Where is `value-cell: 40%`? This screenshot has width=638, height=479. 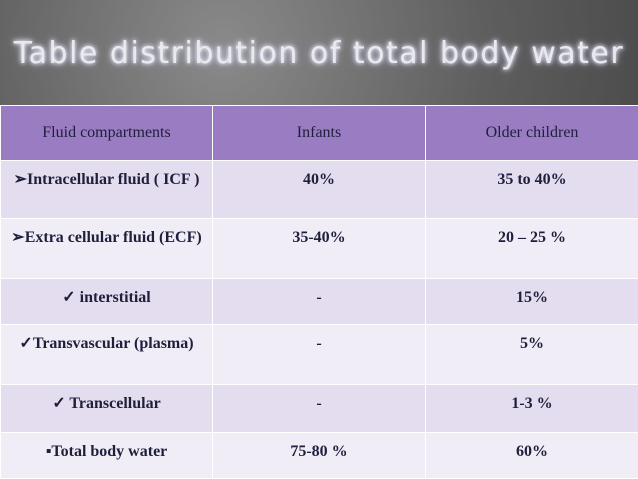 value-cell: 40% is located at coordinates (319, 189).